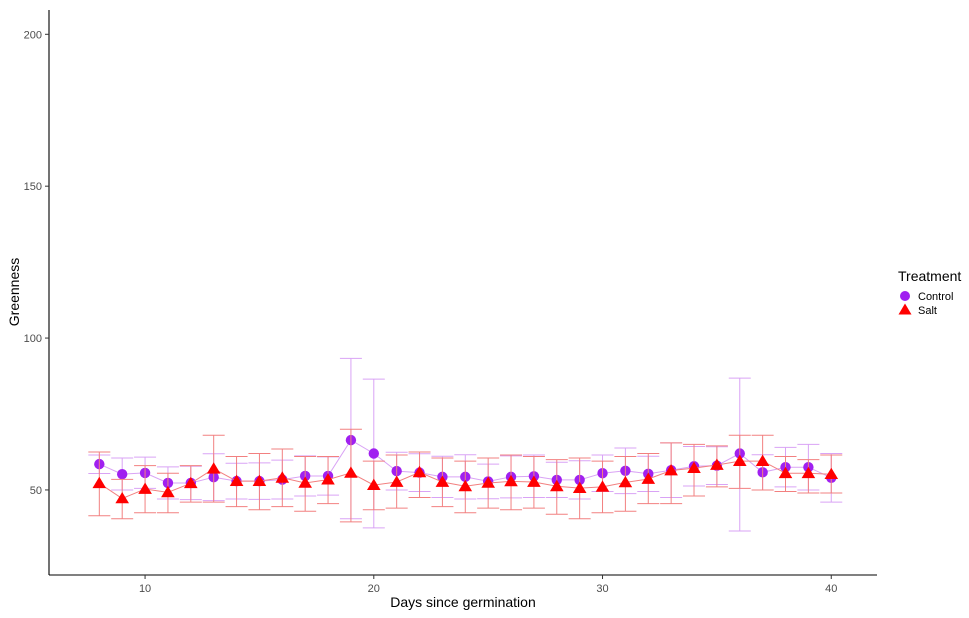 This screenshot has height=618, width=969. What do you see at coordinates (463, 602) in the screenshot?
I see `x-axis-title: Days since germination` at bounding box center [463, 602].